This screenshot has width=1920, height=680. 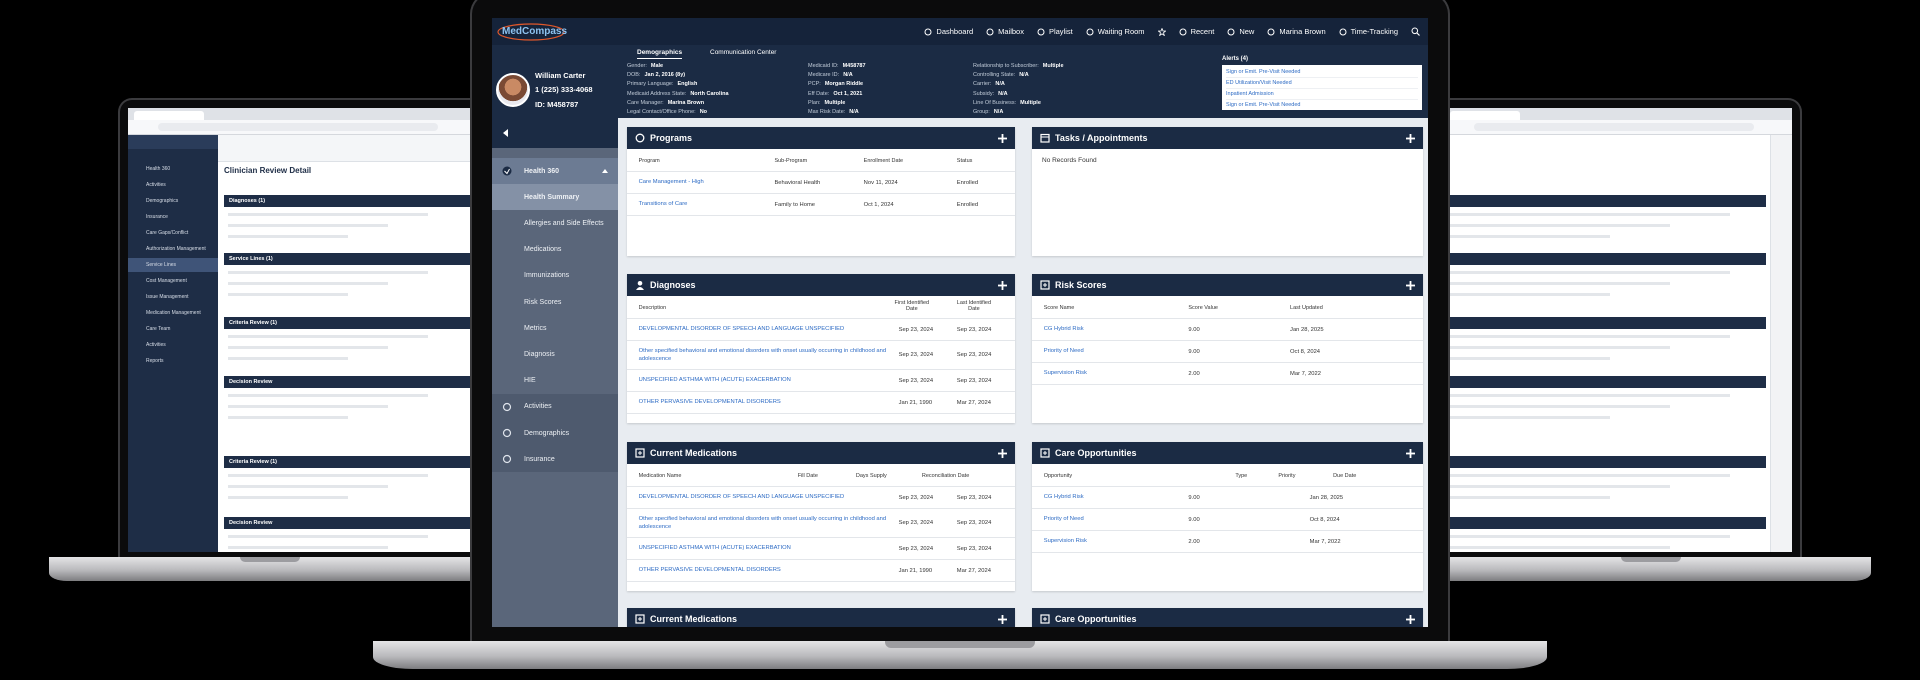 I want to click on sidebar-item: Activities, so click(x=555, y=406).